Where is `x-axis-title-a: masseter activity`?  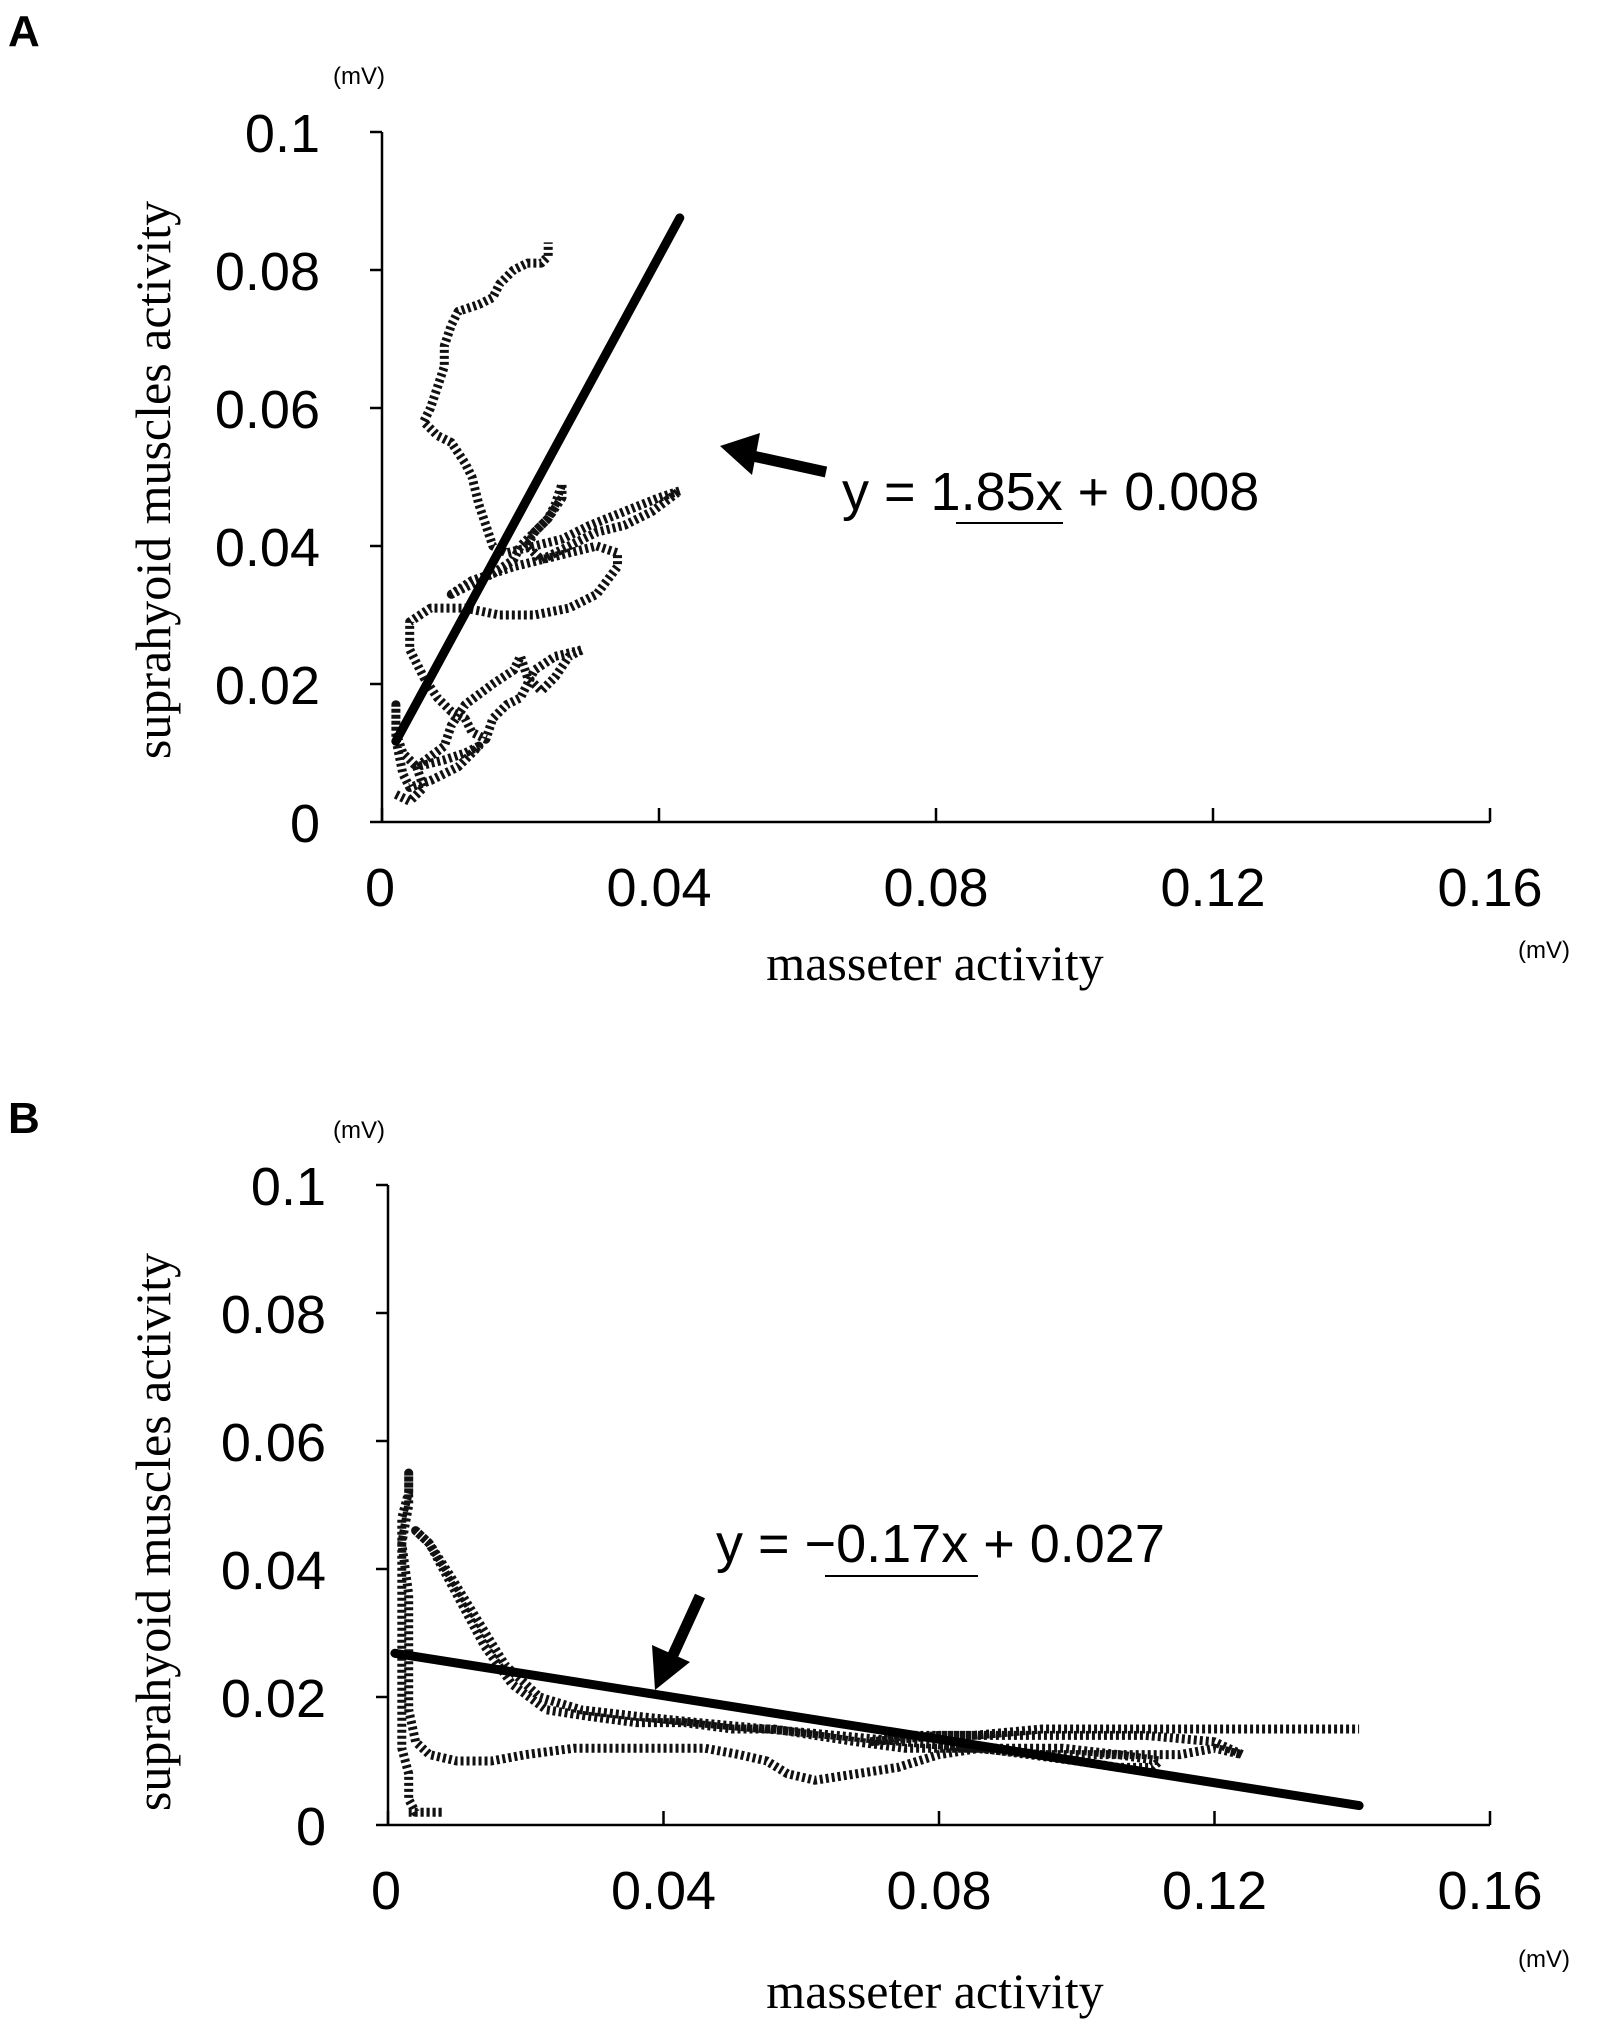 x-axis-title-a: masseter activity is located at coordinates (934, 963).